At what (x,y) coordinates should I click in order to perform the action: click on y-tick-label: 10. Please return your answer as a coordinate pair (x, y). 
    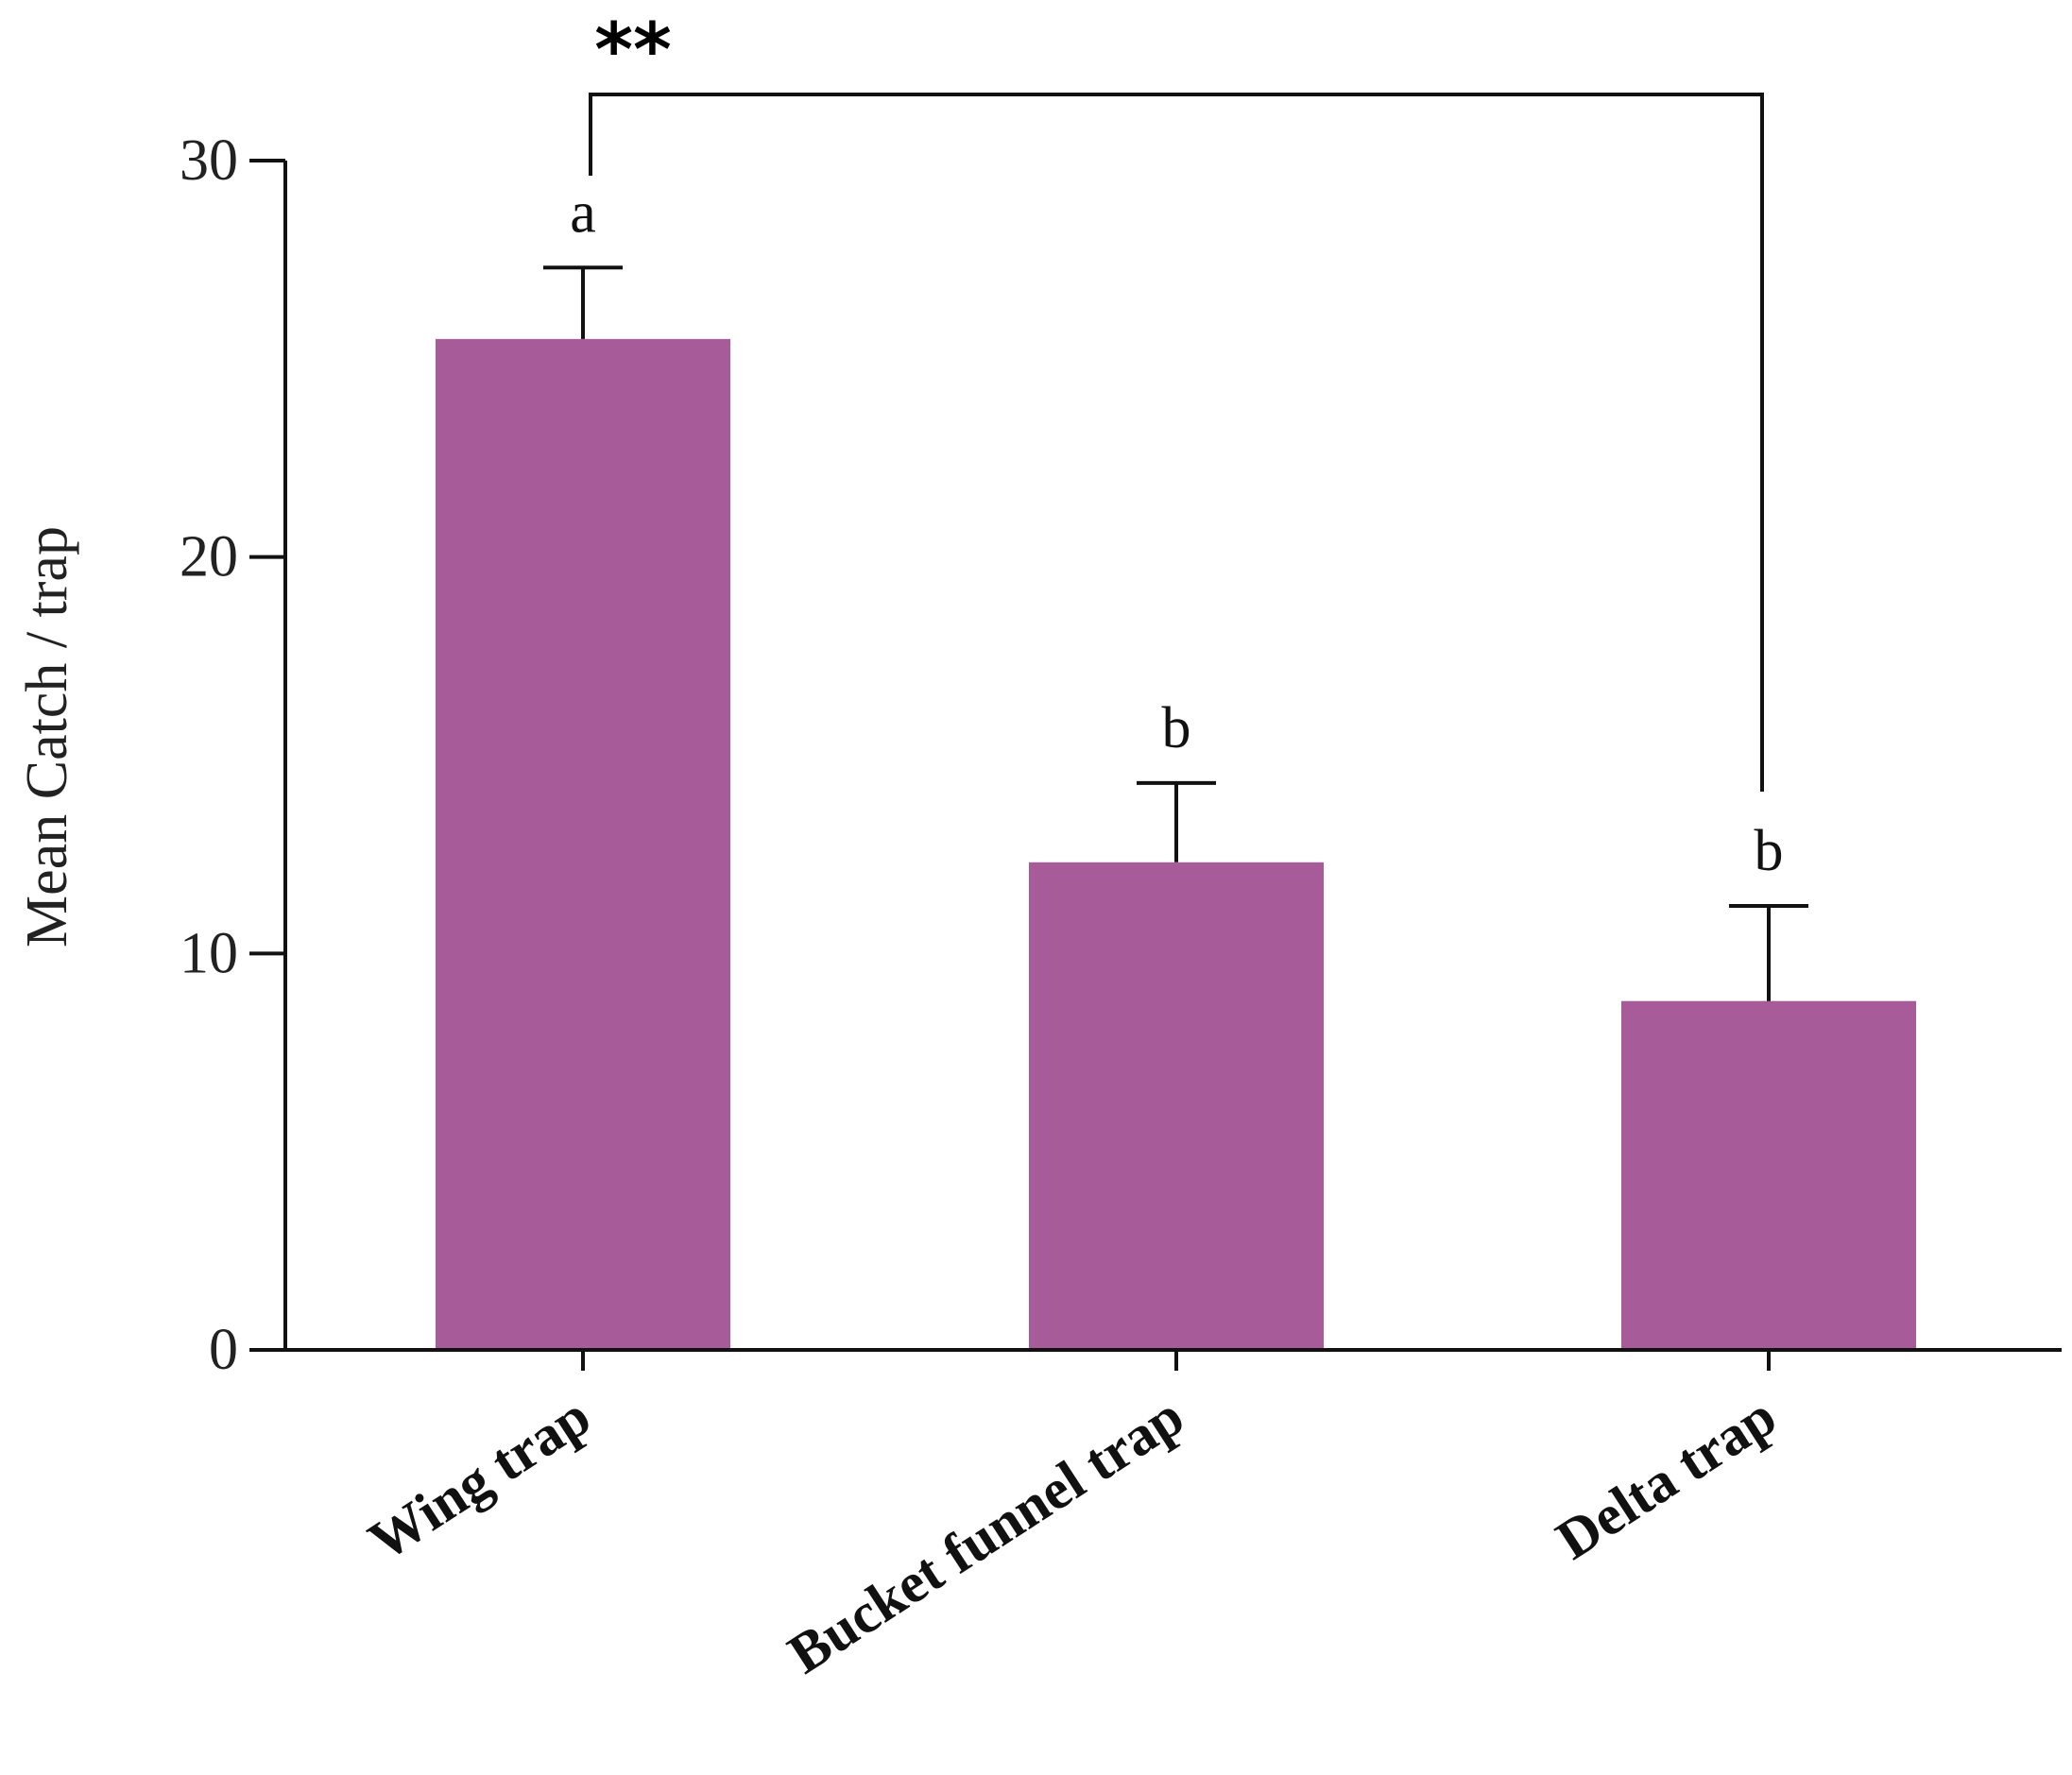
    Looking at the image, I should click on (209, 953).